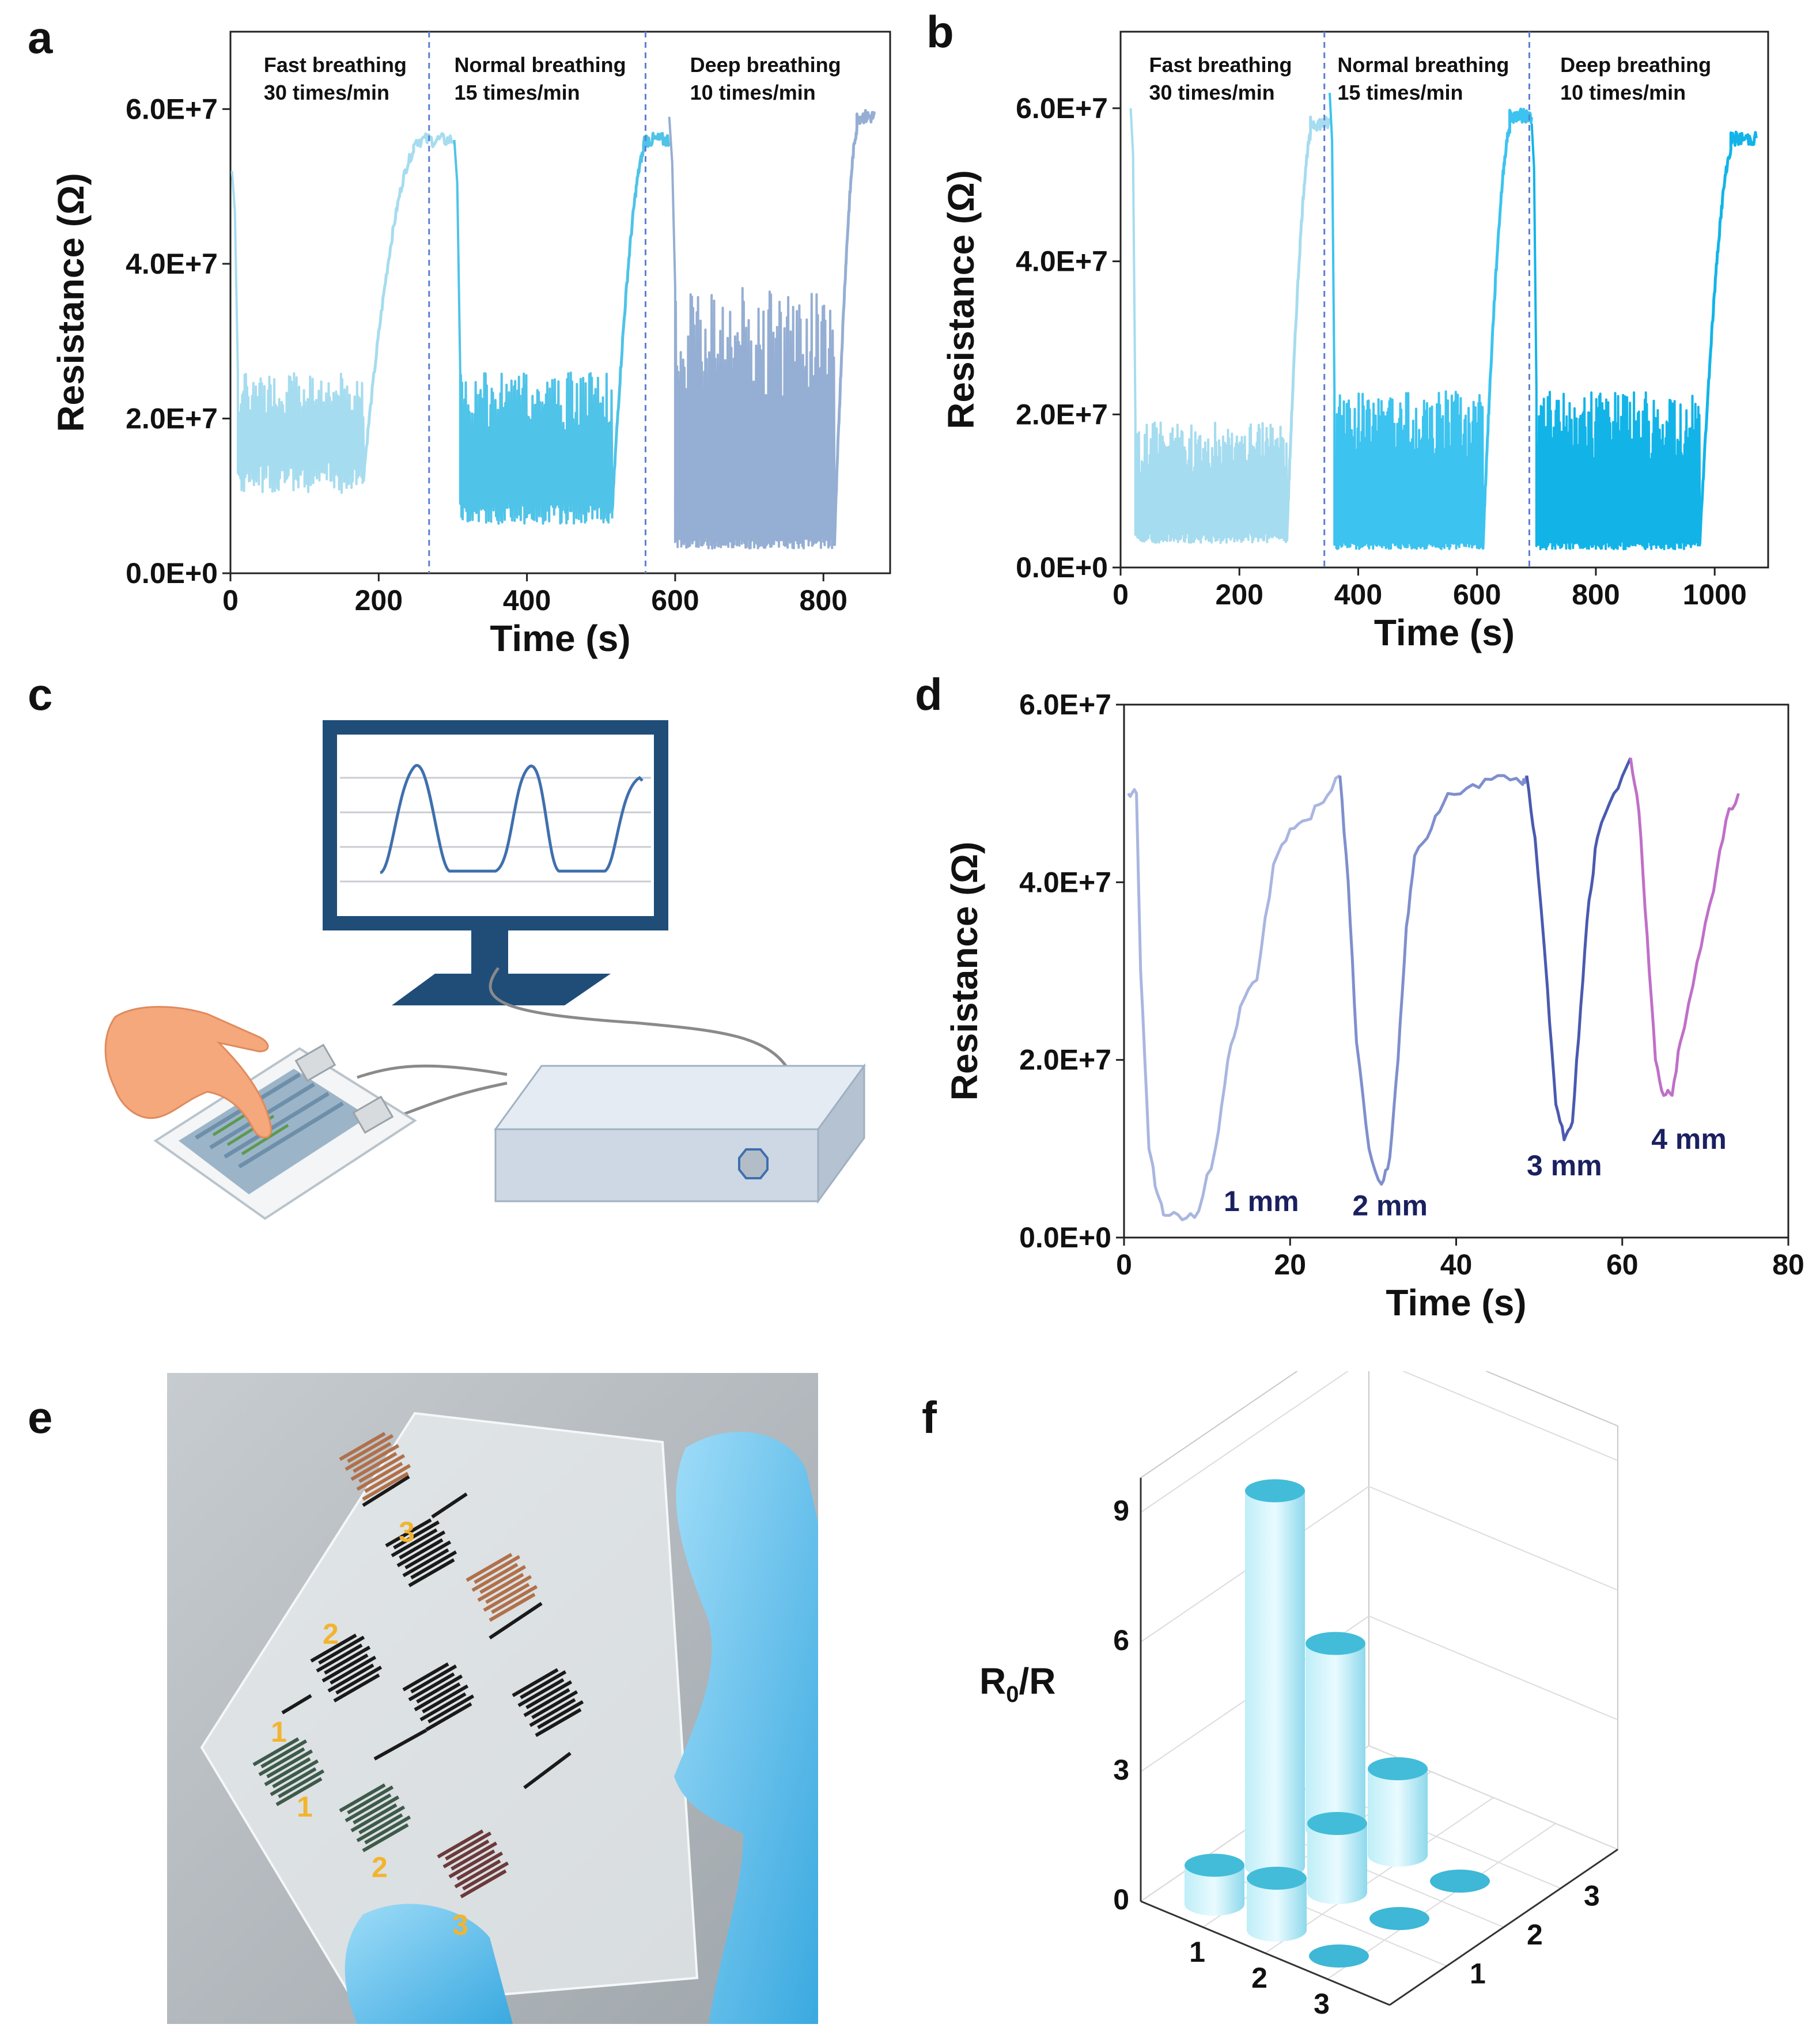 The width and height of the screenshot is (1820, 2043). Describe the element at coordinates (1433, 980) in the screenshot. I see `series-2-mm` at that location.